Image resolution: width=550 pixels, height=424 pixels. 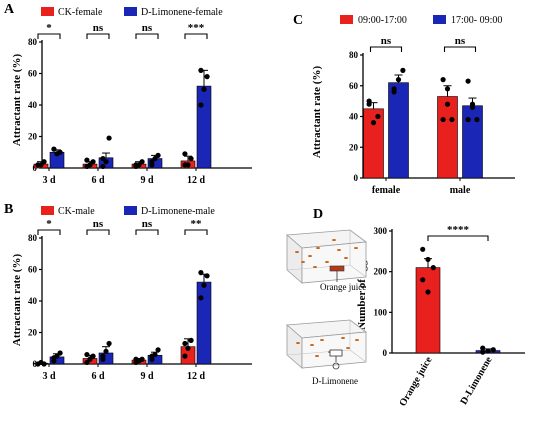 What do you see at coordinates (460, 190) in the screenshot?
I see `x-tick-label-male: male` at bounding box center [460, 190].